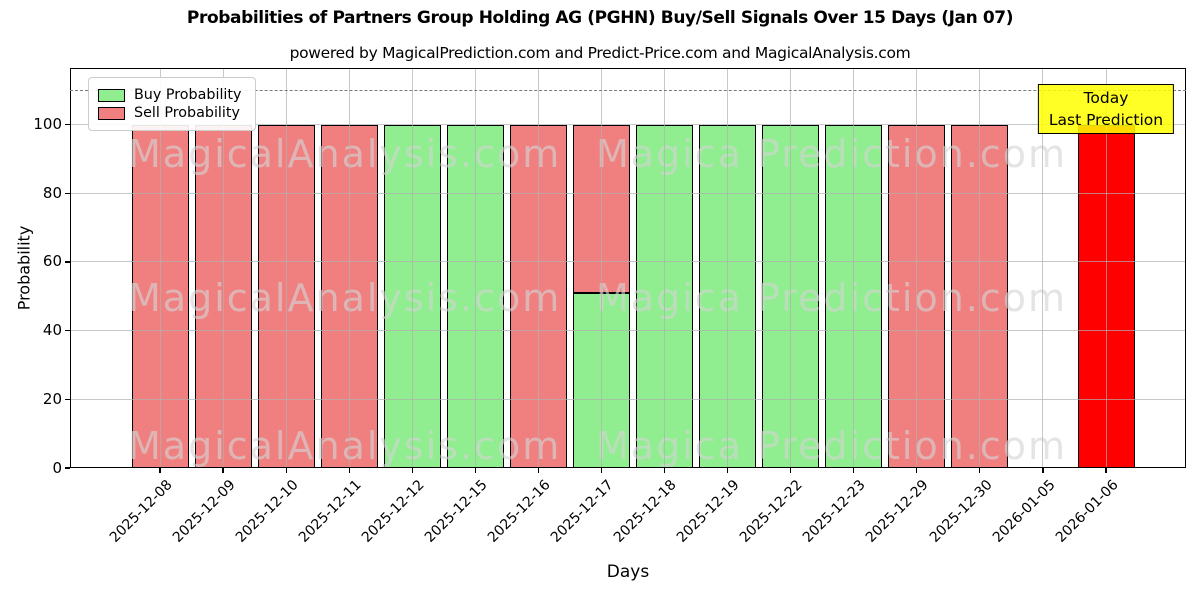 Image resolution: width=1200 pixels, height=600 pixels. What do you see at coordinates (57, 467) in the screenshot?
I see `y-tick-label: 0` at bounding box center [57, 467].